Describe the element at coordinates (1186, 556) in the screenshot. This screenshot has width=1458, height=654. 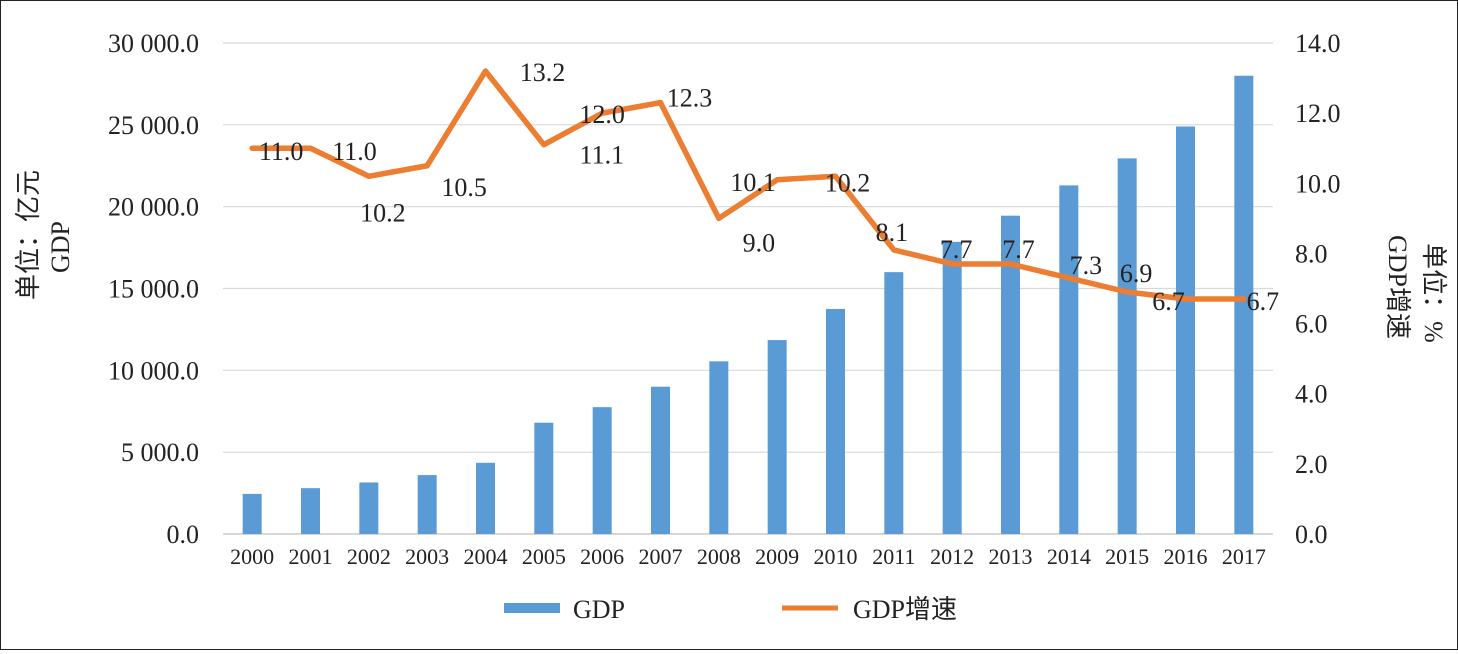
I see `x-tick-label: 2016` at that location.